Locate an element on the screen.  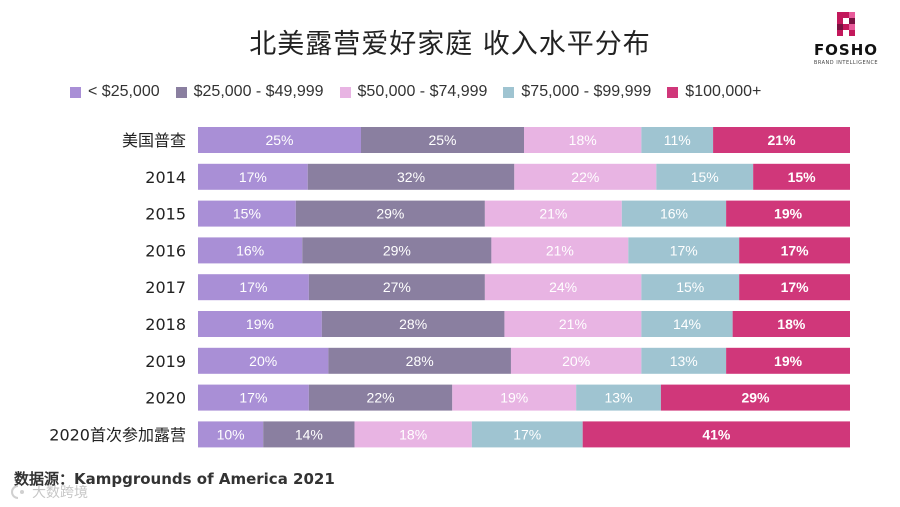
logo-wordmark: FOSHO is located at coordinates (846, 50).